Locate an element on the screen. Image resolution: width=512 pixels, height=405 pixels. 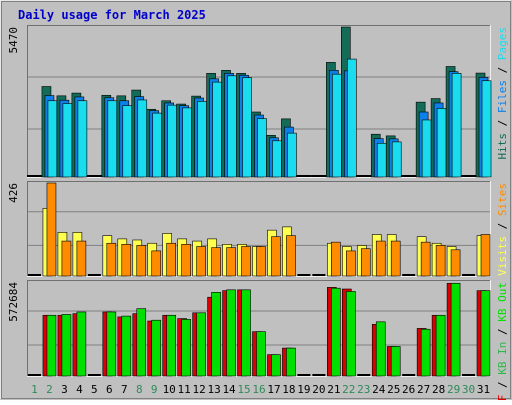
x-tick-label: 3 is located at coordinates (64, 389).